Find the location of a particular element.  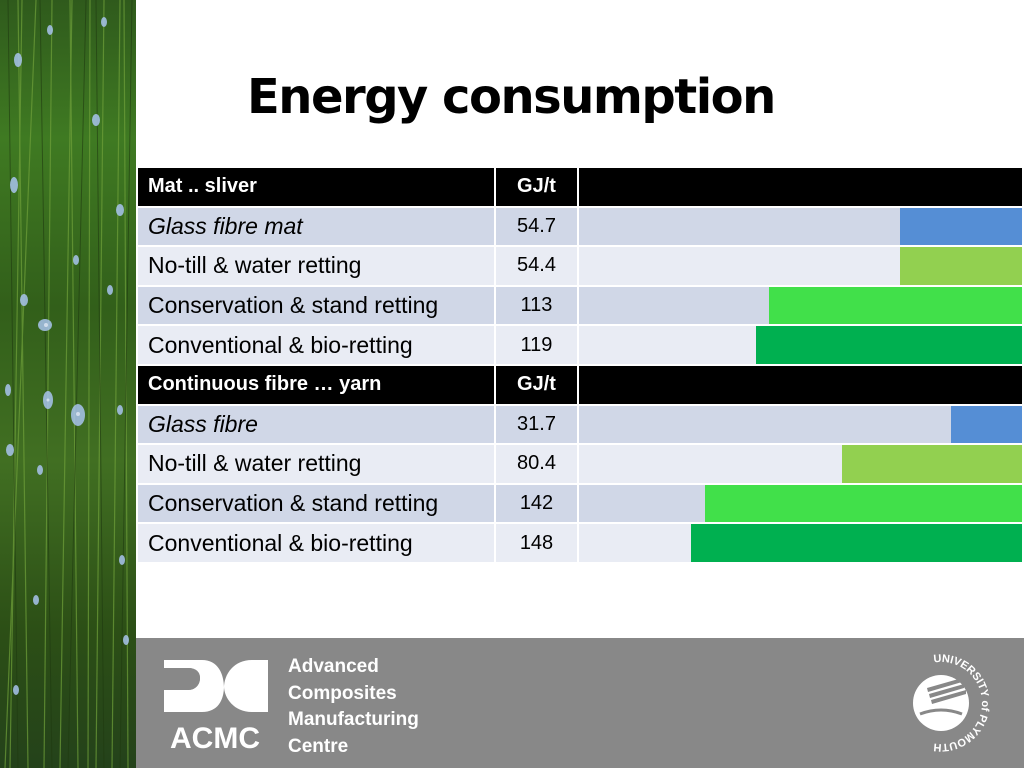

row-label: Glass fibre is located at coordinates (316, 424).